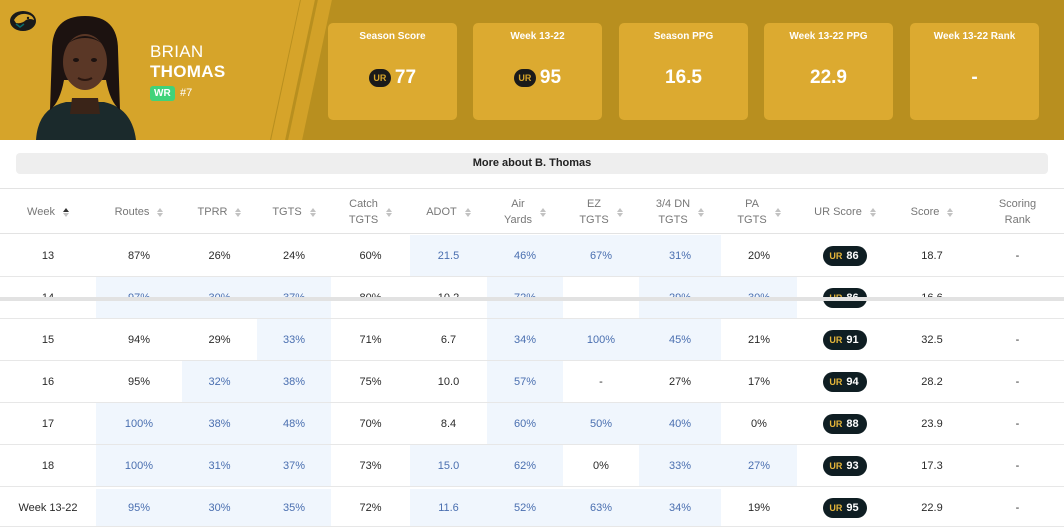 This screenshot has height=527, width=1064. Describe the element at coordinates (48, 423) in the screenshot. I see `table-cell: 17` at that location.